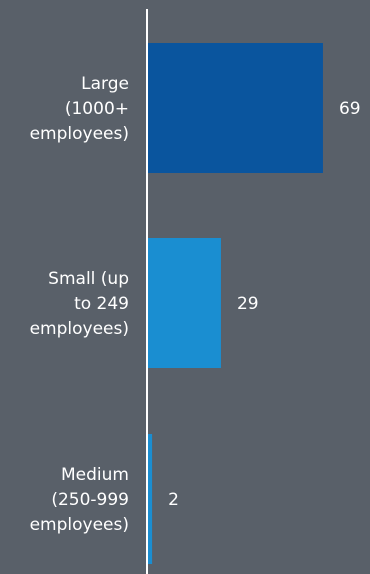 The width and height of the screenshot is (370, 574). Describe the element at coordinates (101, 304) in the screenshot. I see `category-label-1-line-1: to 249` at that location.